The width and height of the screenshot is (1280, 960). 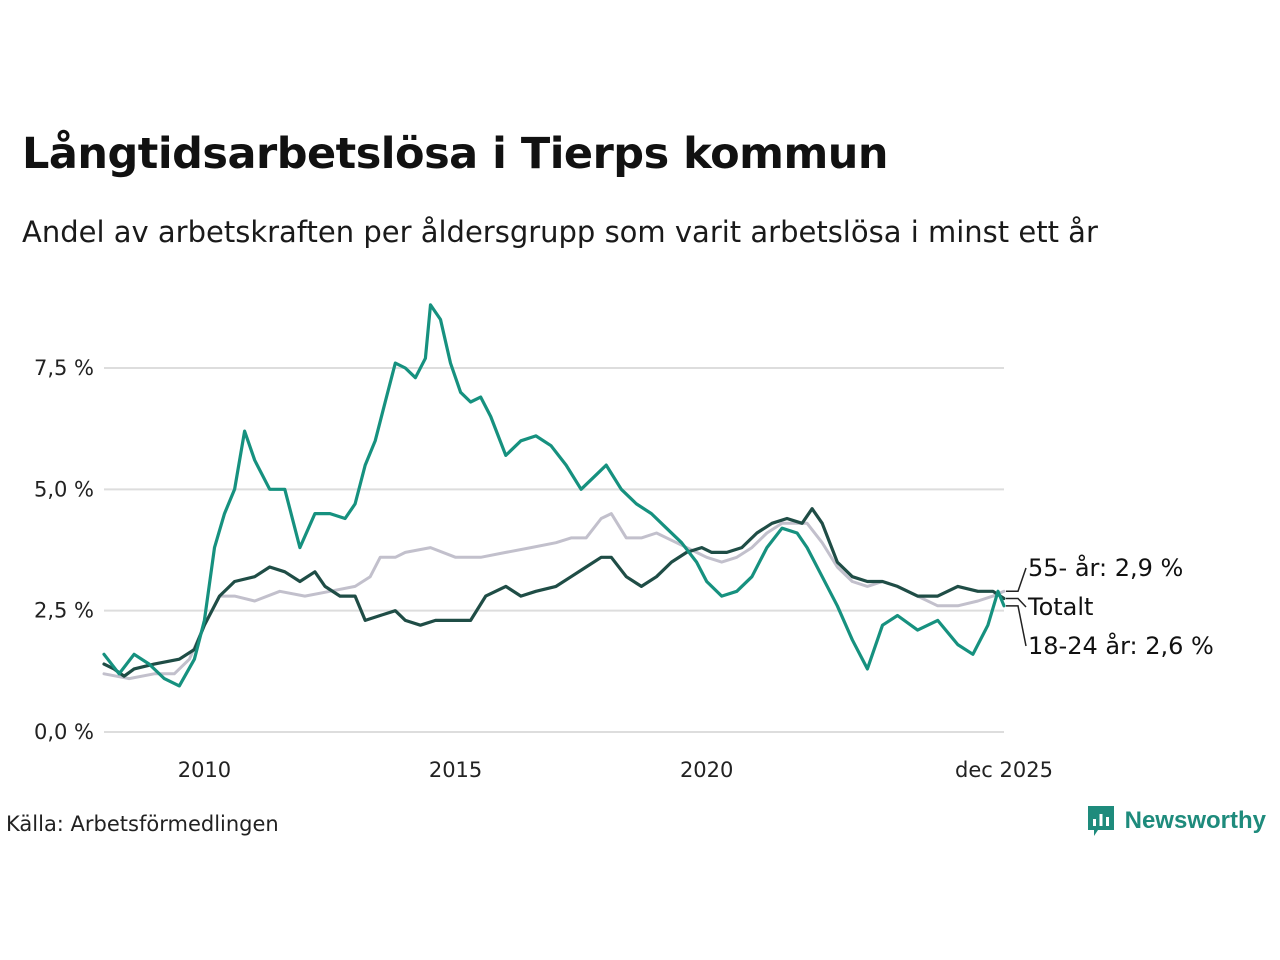 What do you see at coordinates (204, 770) in the screenshot?
I see `x-tick-label: 2010` at bounding box center [204, 770].